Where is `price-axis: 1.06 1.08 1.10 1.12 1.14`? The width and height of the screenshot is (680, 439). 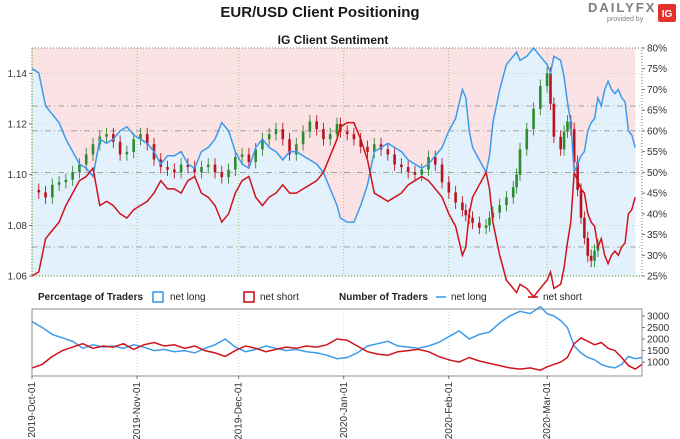
price-axis: 1.06 1.08 1.10 1.12 1.14 is located at coordinates (20, 176).